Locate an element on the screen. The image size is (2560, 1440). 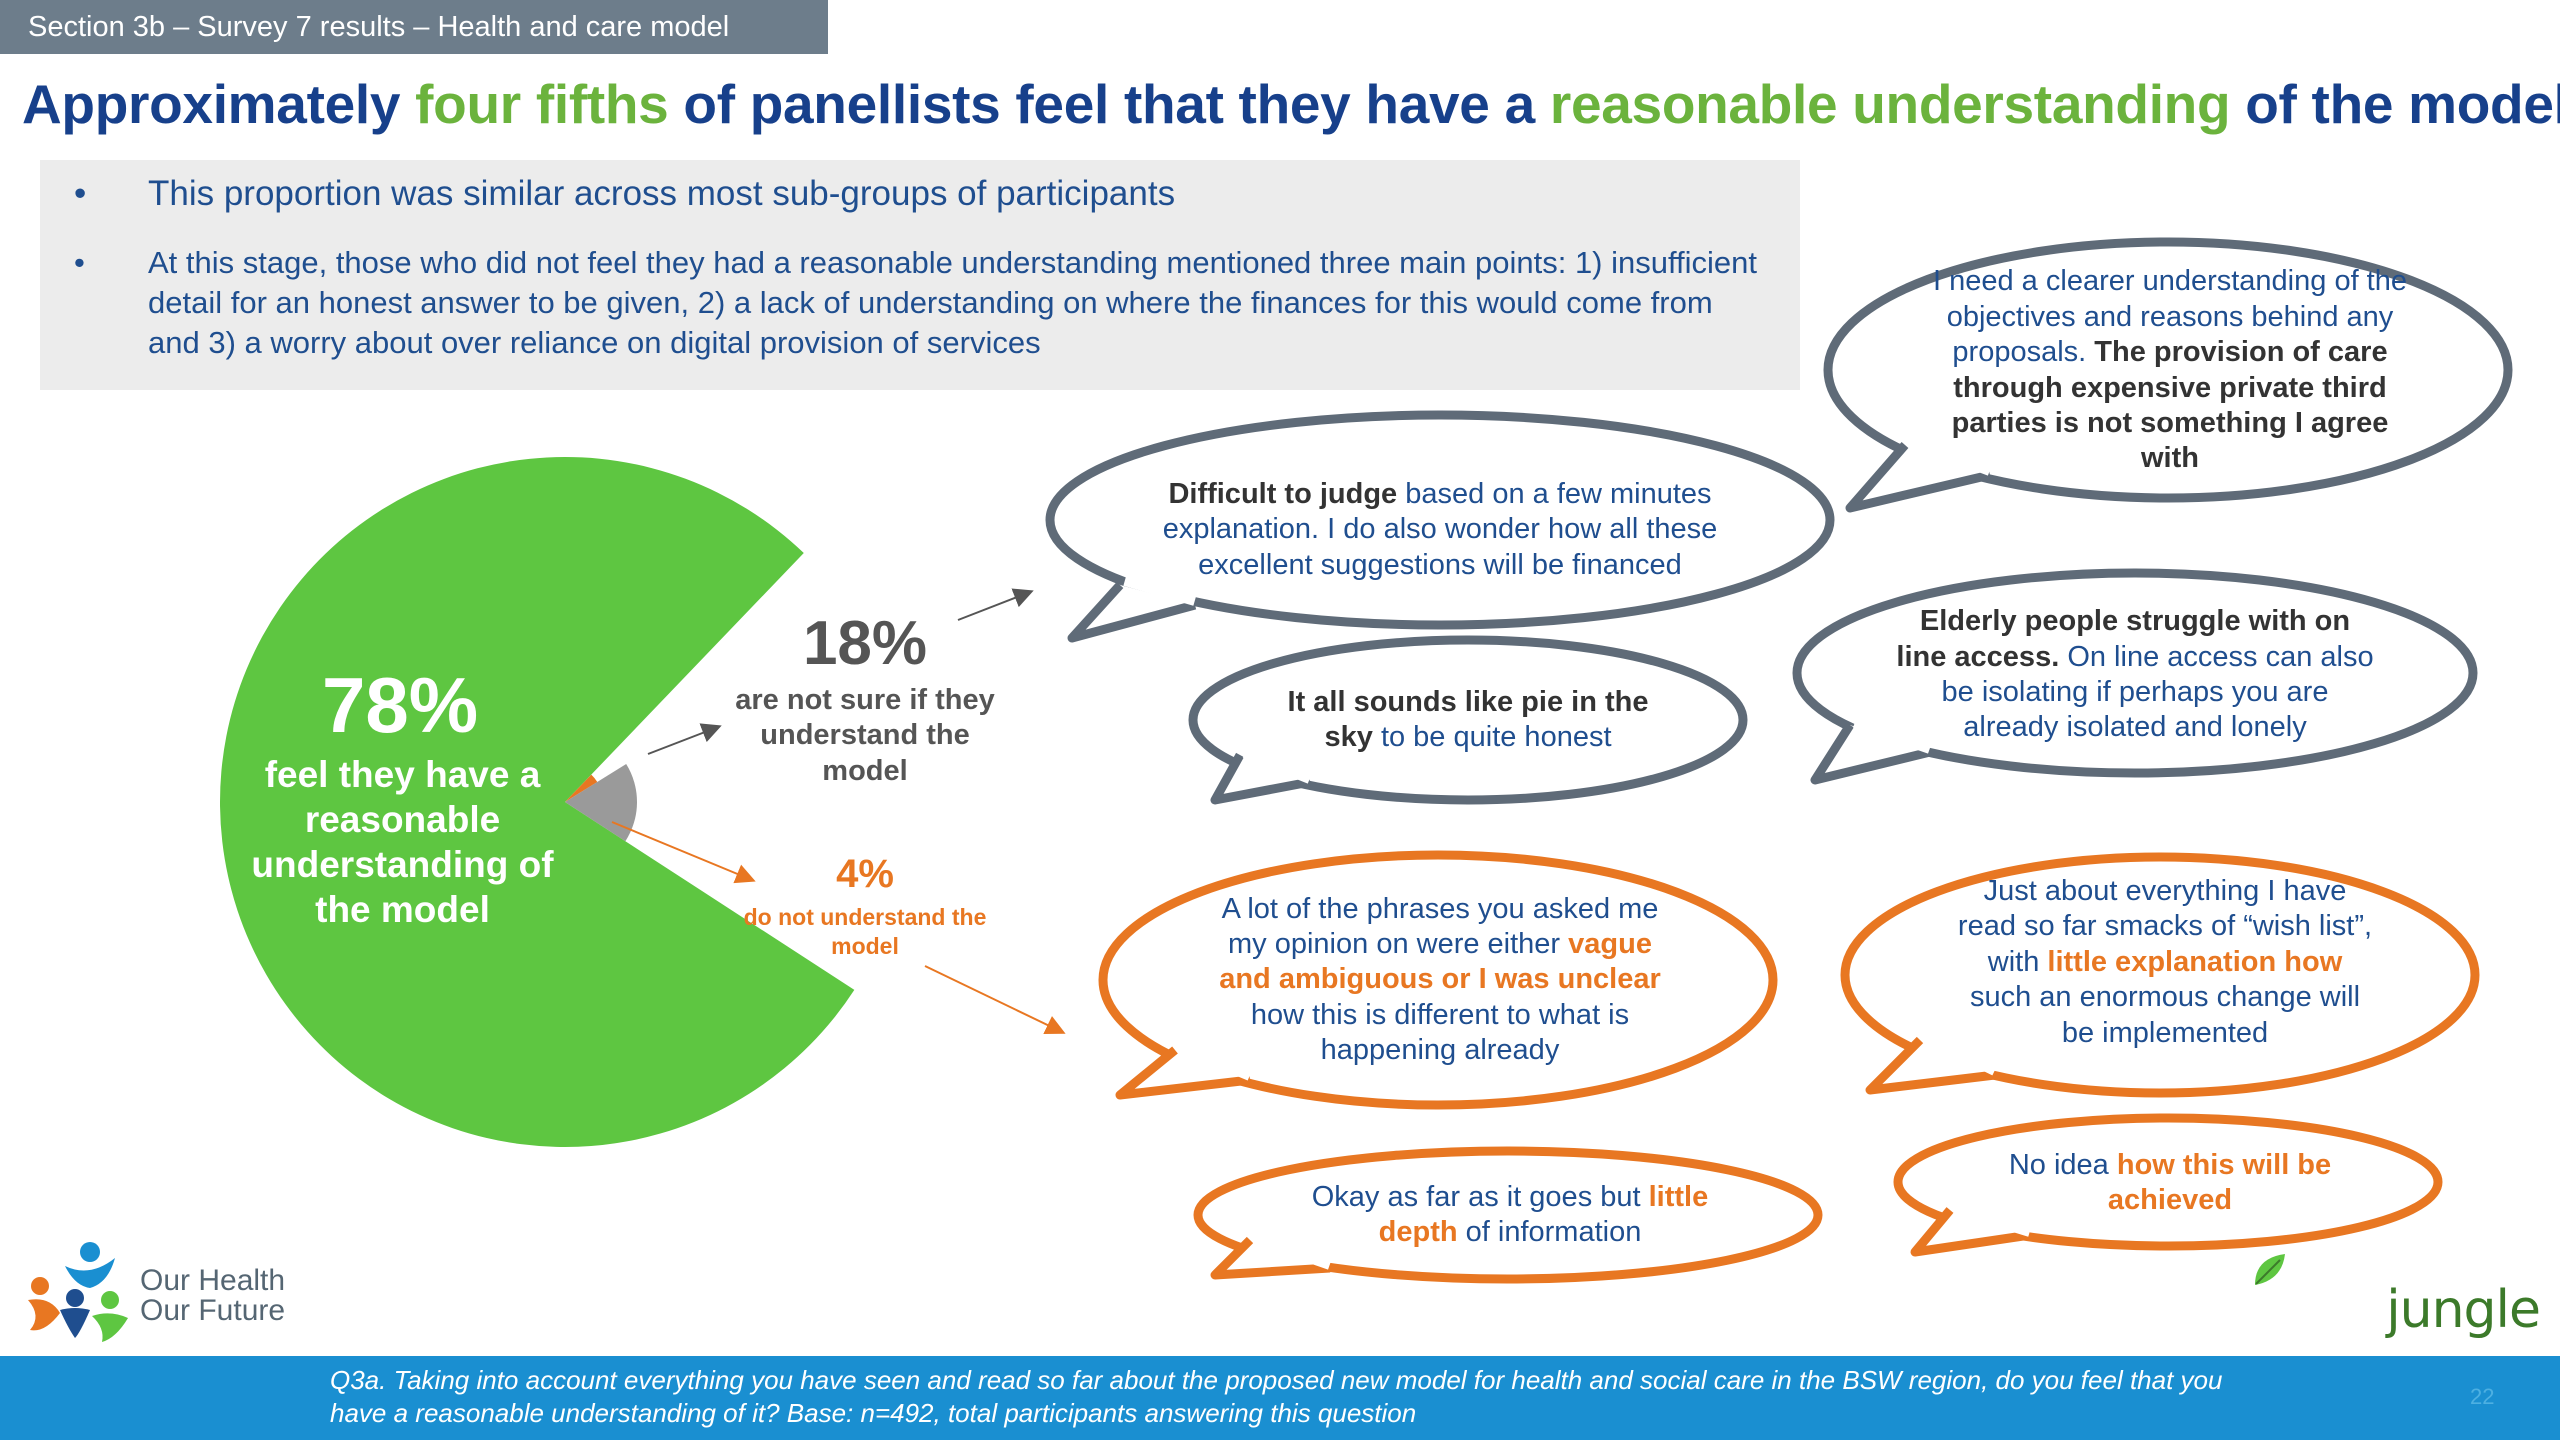
bubble-q7 is located at coordinates (1508, 1215).